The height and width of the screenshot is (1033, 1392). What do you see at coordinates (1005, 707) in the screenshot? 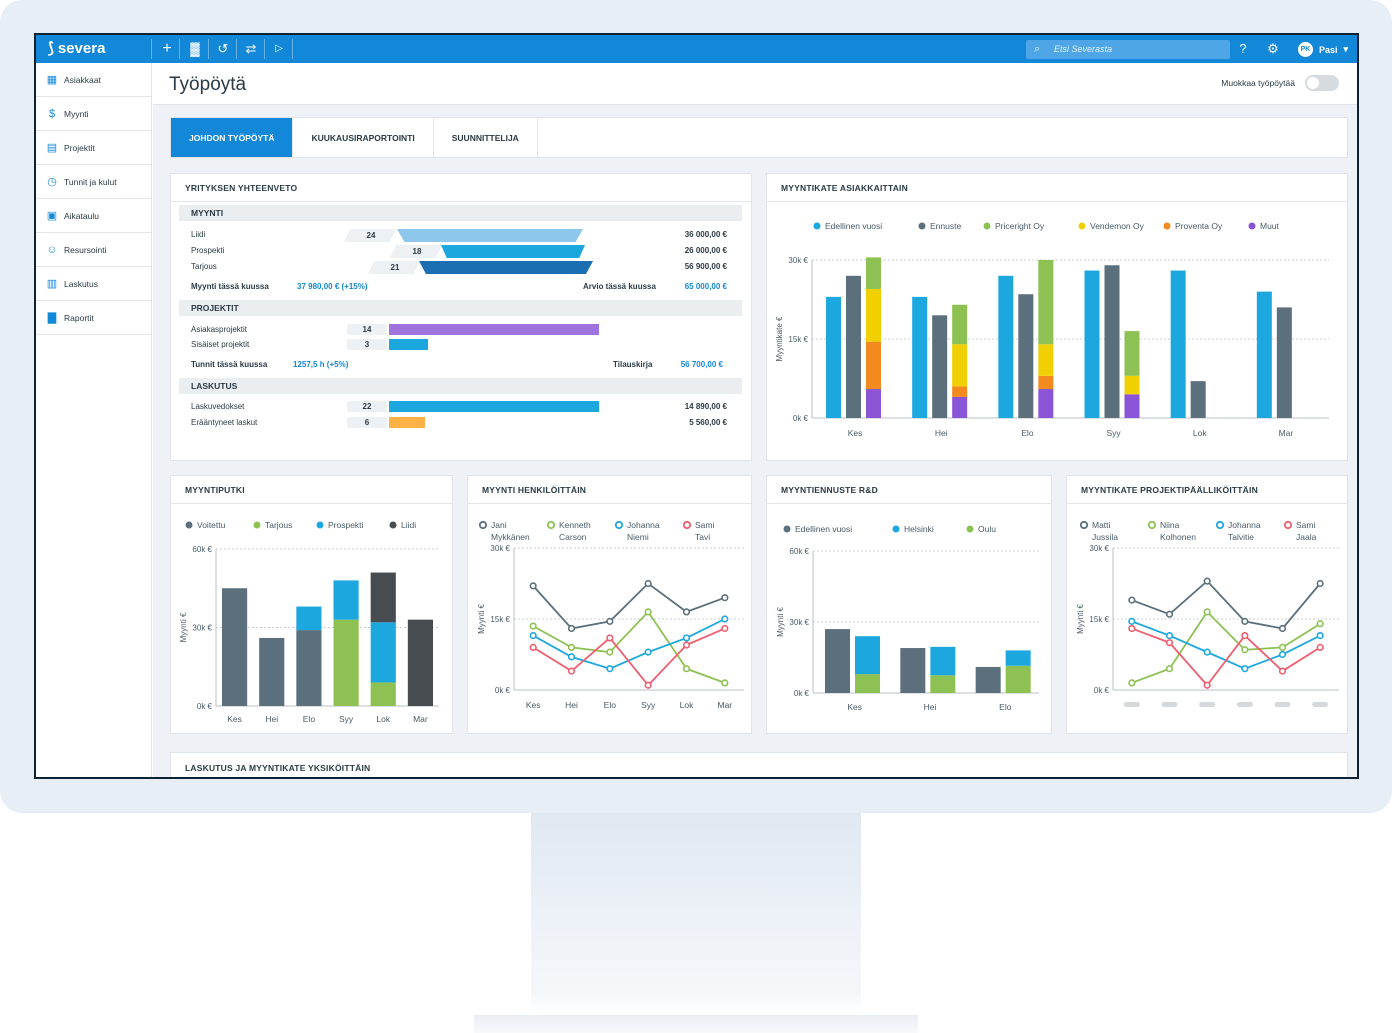
I see `x-tick-label: Elo` at bounding box center [1005, 707].